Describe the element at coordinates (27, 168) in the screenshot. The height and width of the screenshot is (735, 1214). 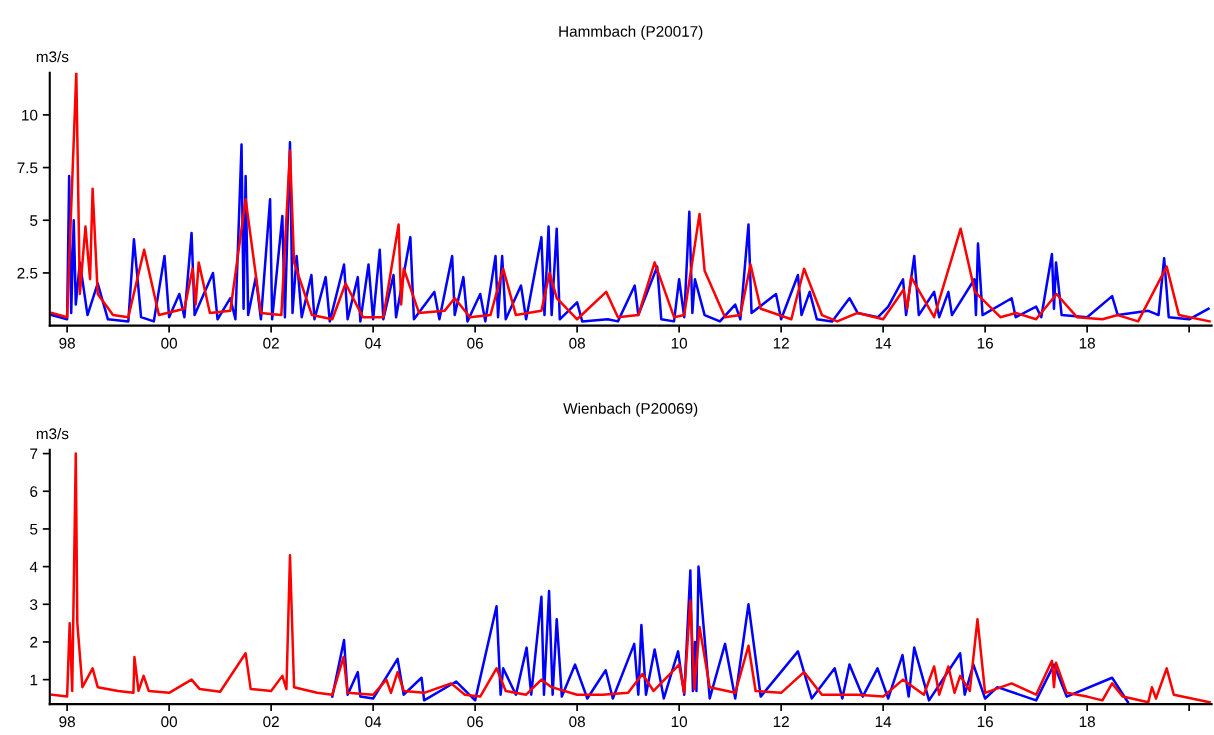
I see `y-tick-label: 7.5` at that location.